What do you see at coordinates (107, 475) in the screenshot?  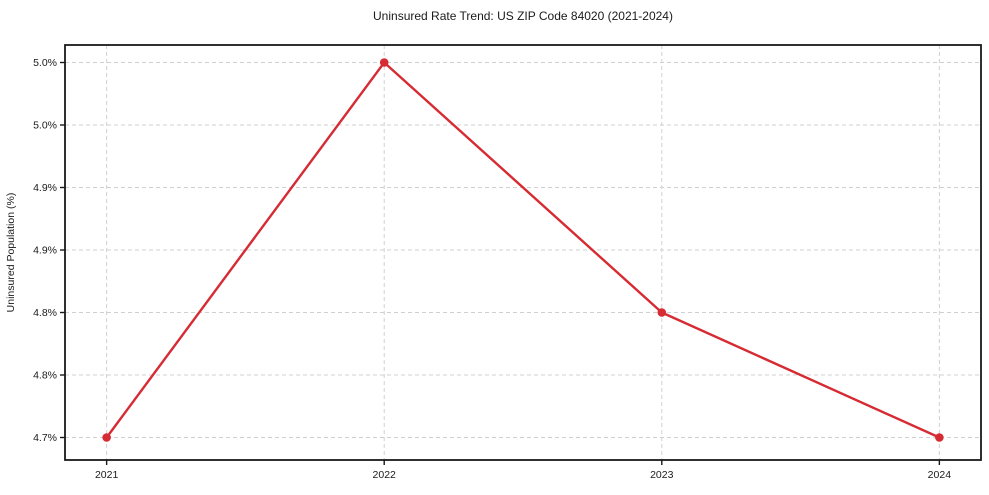 I see `x-tick-label: 2021` at bounding box center [107, 475].